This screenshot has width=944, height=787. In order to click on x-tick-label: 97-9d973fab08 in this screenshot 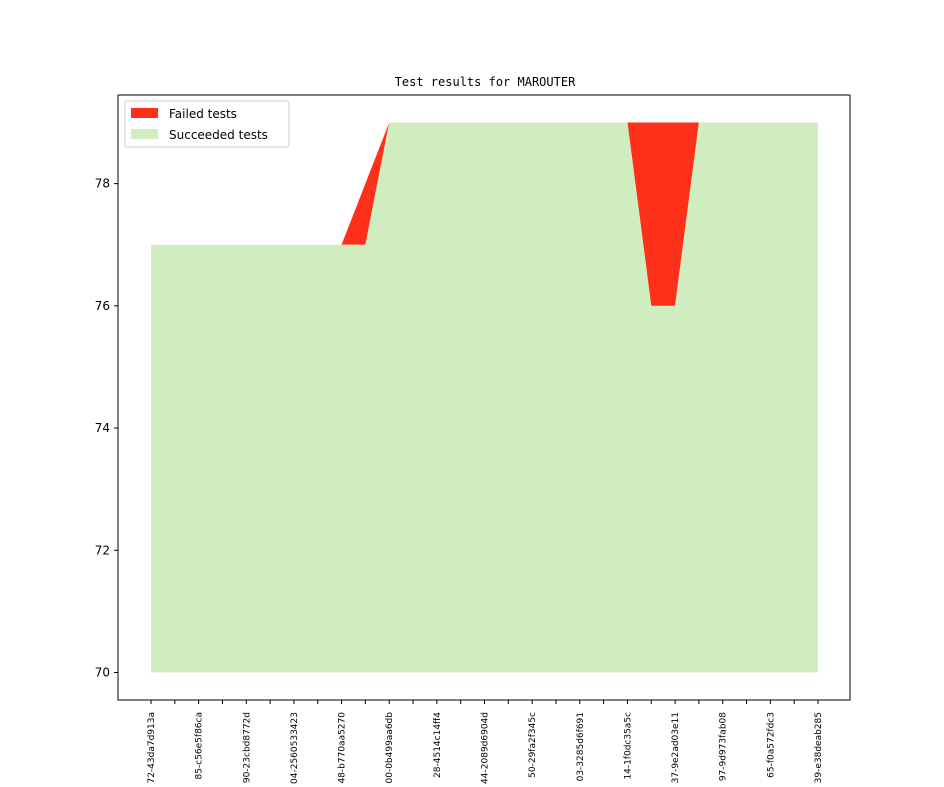, I will do `click(724, 746)`.